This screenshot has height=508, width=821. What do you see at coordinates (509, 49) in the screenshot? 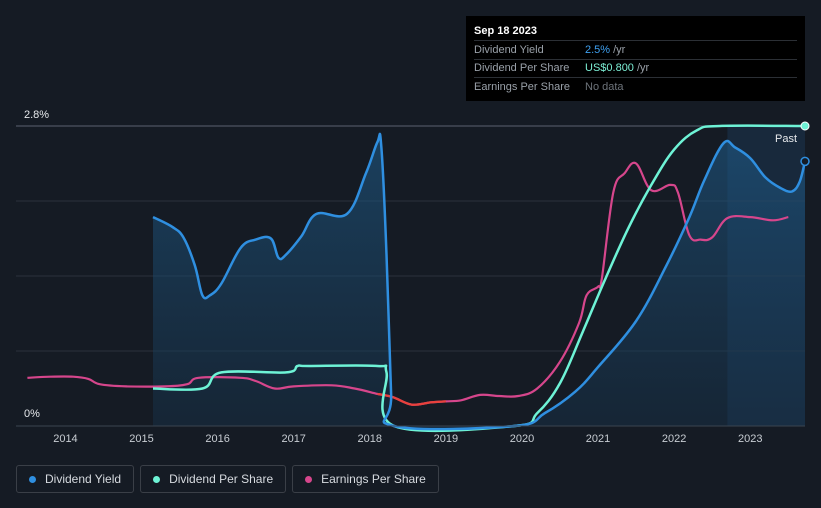
I see `tooltip-label: Dividend Yield` at bounding box center [509, 49].